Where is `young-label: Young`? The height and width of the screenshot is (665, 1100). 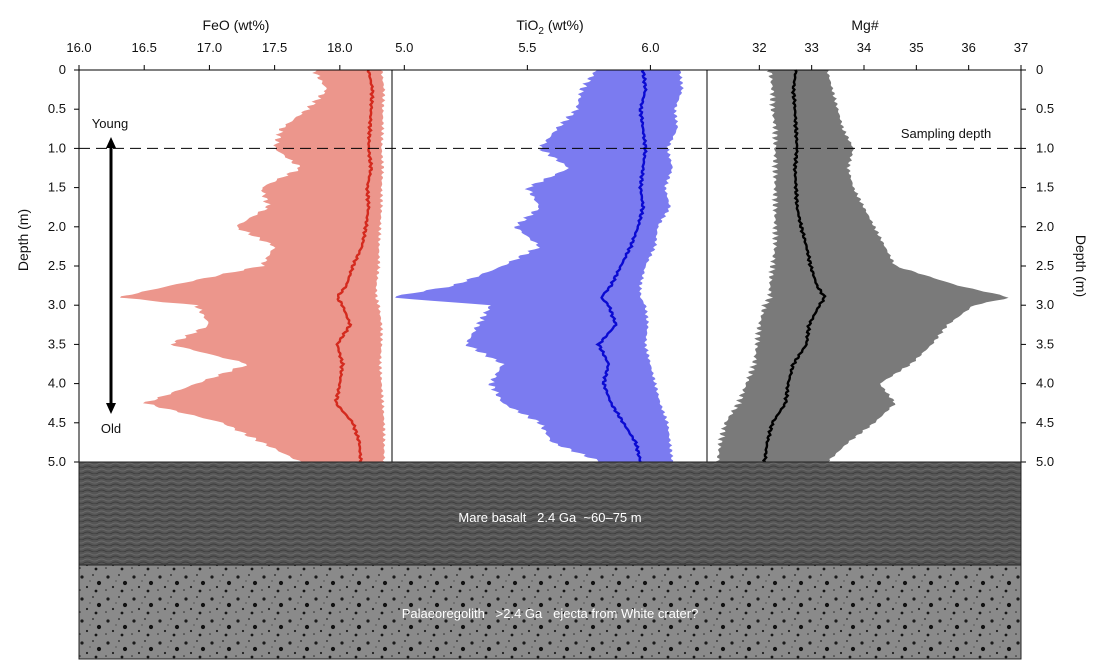
young-label: Young is located at coordinates (110, 123).